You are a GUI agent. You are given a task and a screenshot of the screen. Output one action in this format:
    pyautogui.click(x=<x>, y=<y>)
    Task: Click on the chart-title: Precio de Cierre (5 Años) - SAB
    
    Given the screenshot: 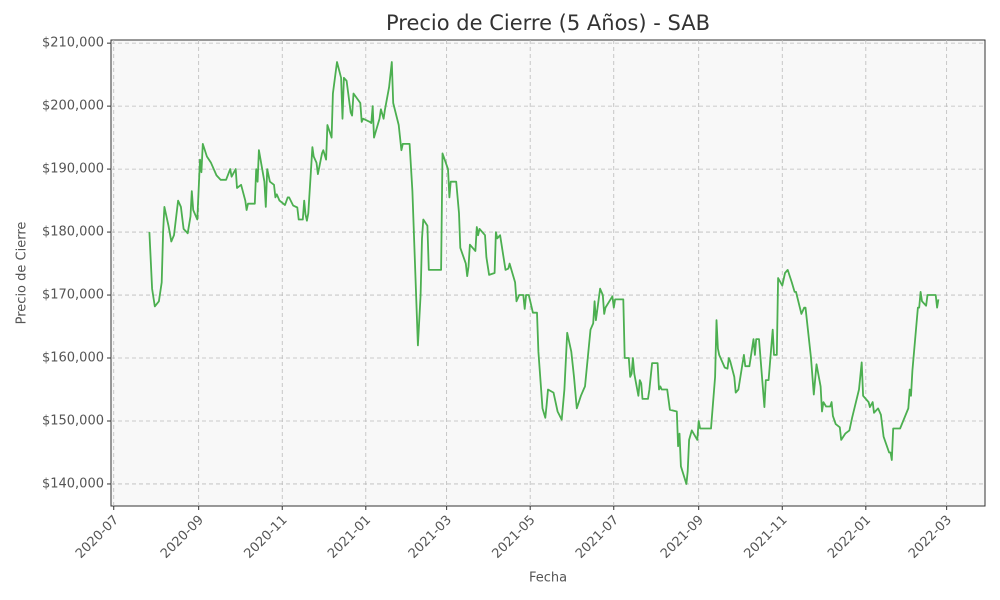 What is the action you would take?
    pyautogui.click(x=548, y=23)
    